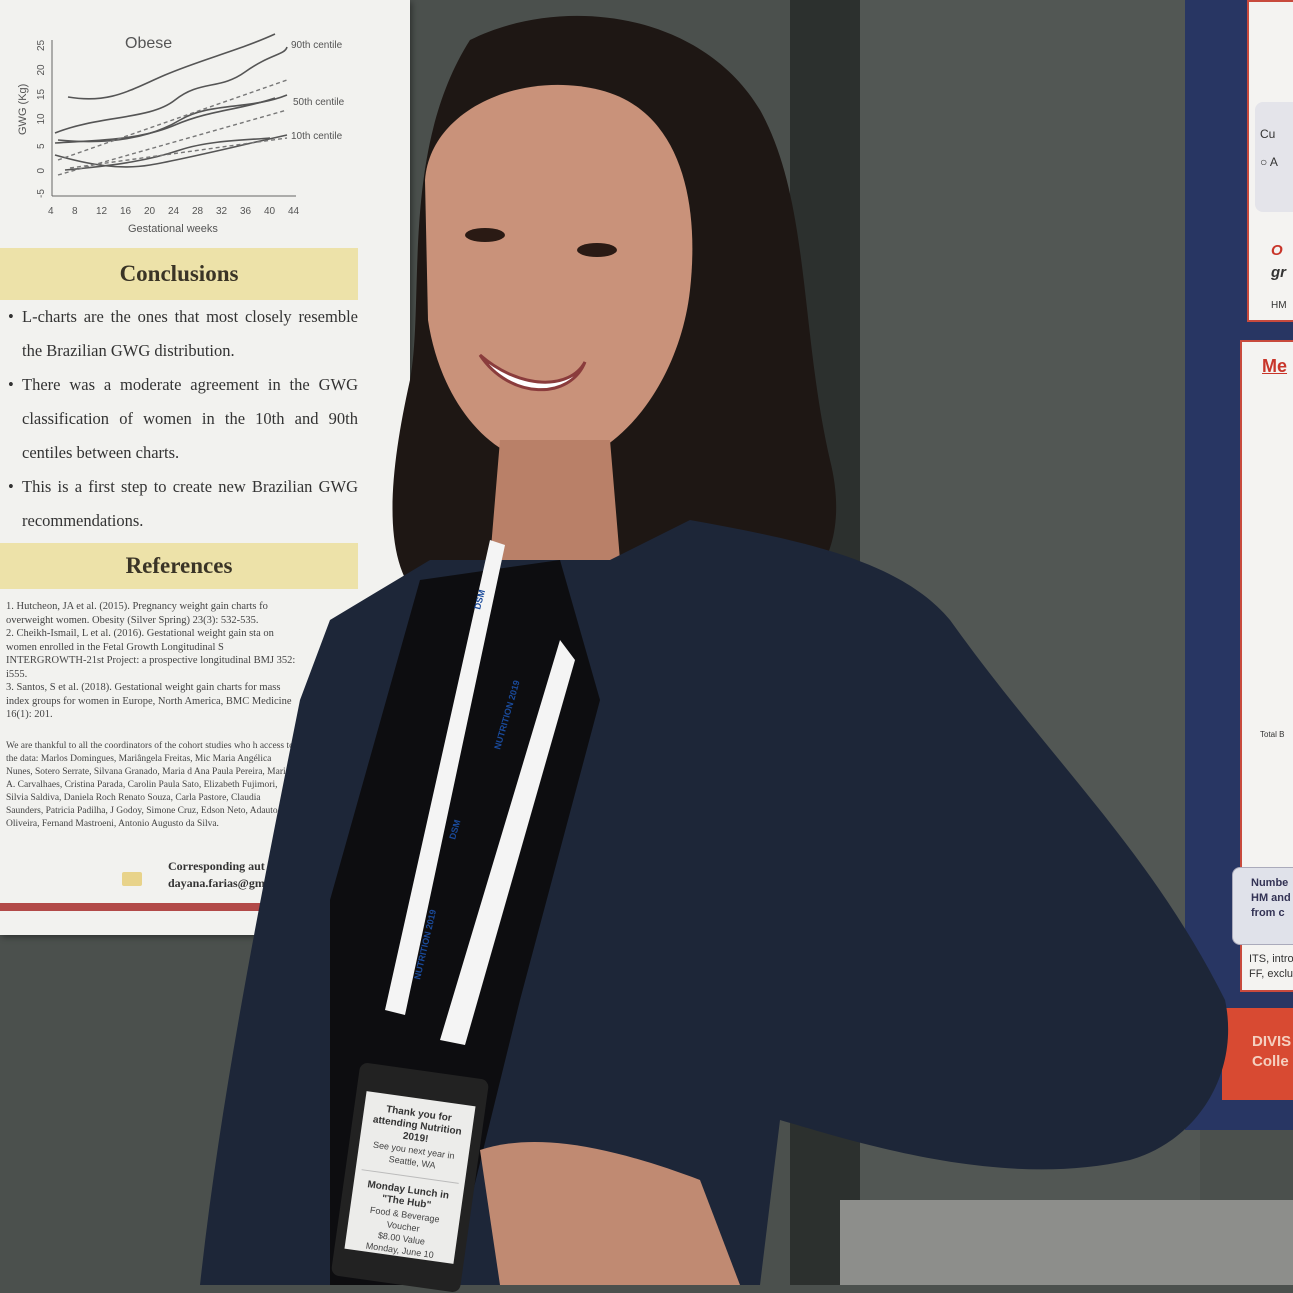  I want to click on x-tick-label: 44, so click(294, 211).